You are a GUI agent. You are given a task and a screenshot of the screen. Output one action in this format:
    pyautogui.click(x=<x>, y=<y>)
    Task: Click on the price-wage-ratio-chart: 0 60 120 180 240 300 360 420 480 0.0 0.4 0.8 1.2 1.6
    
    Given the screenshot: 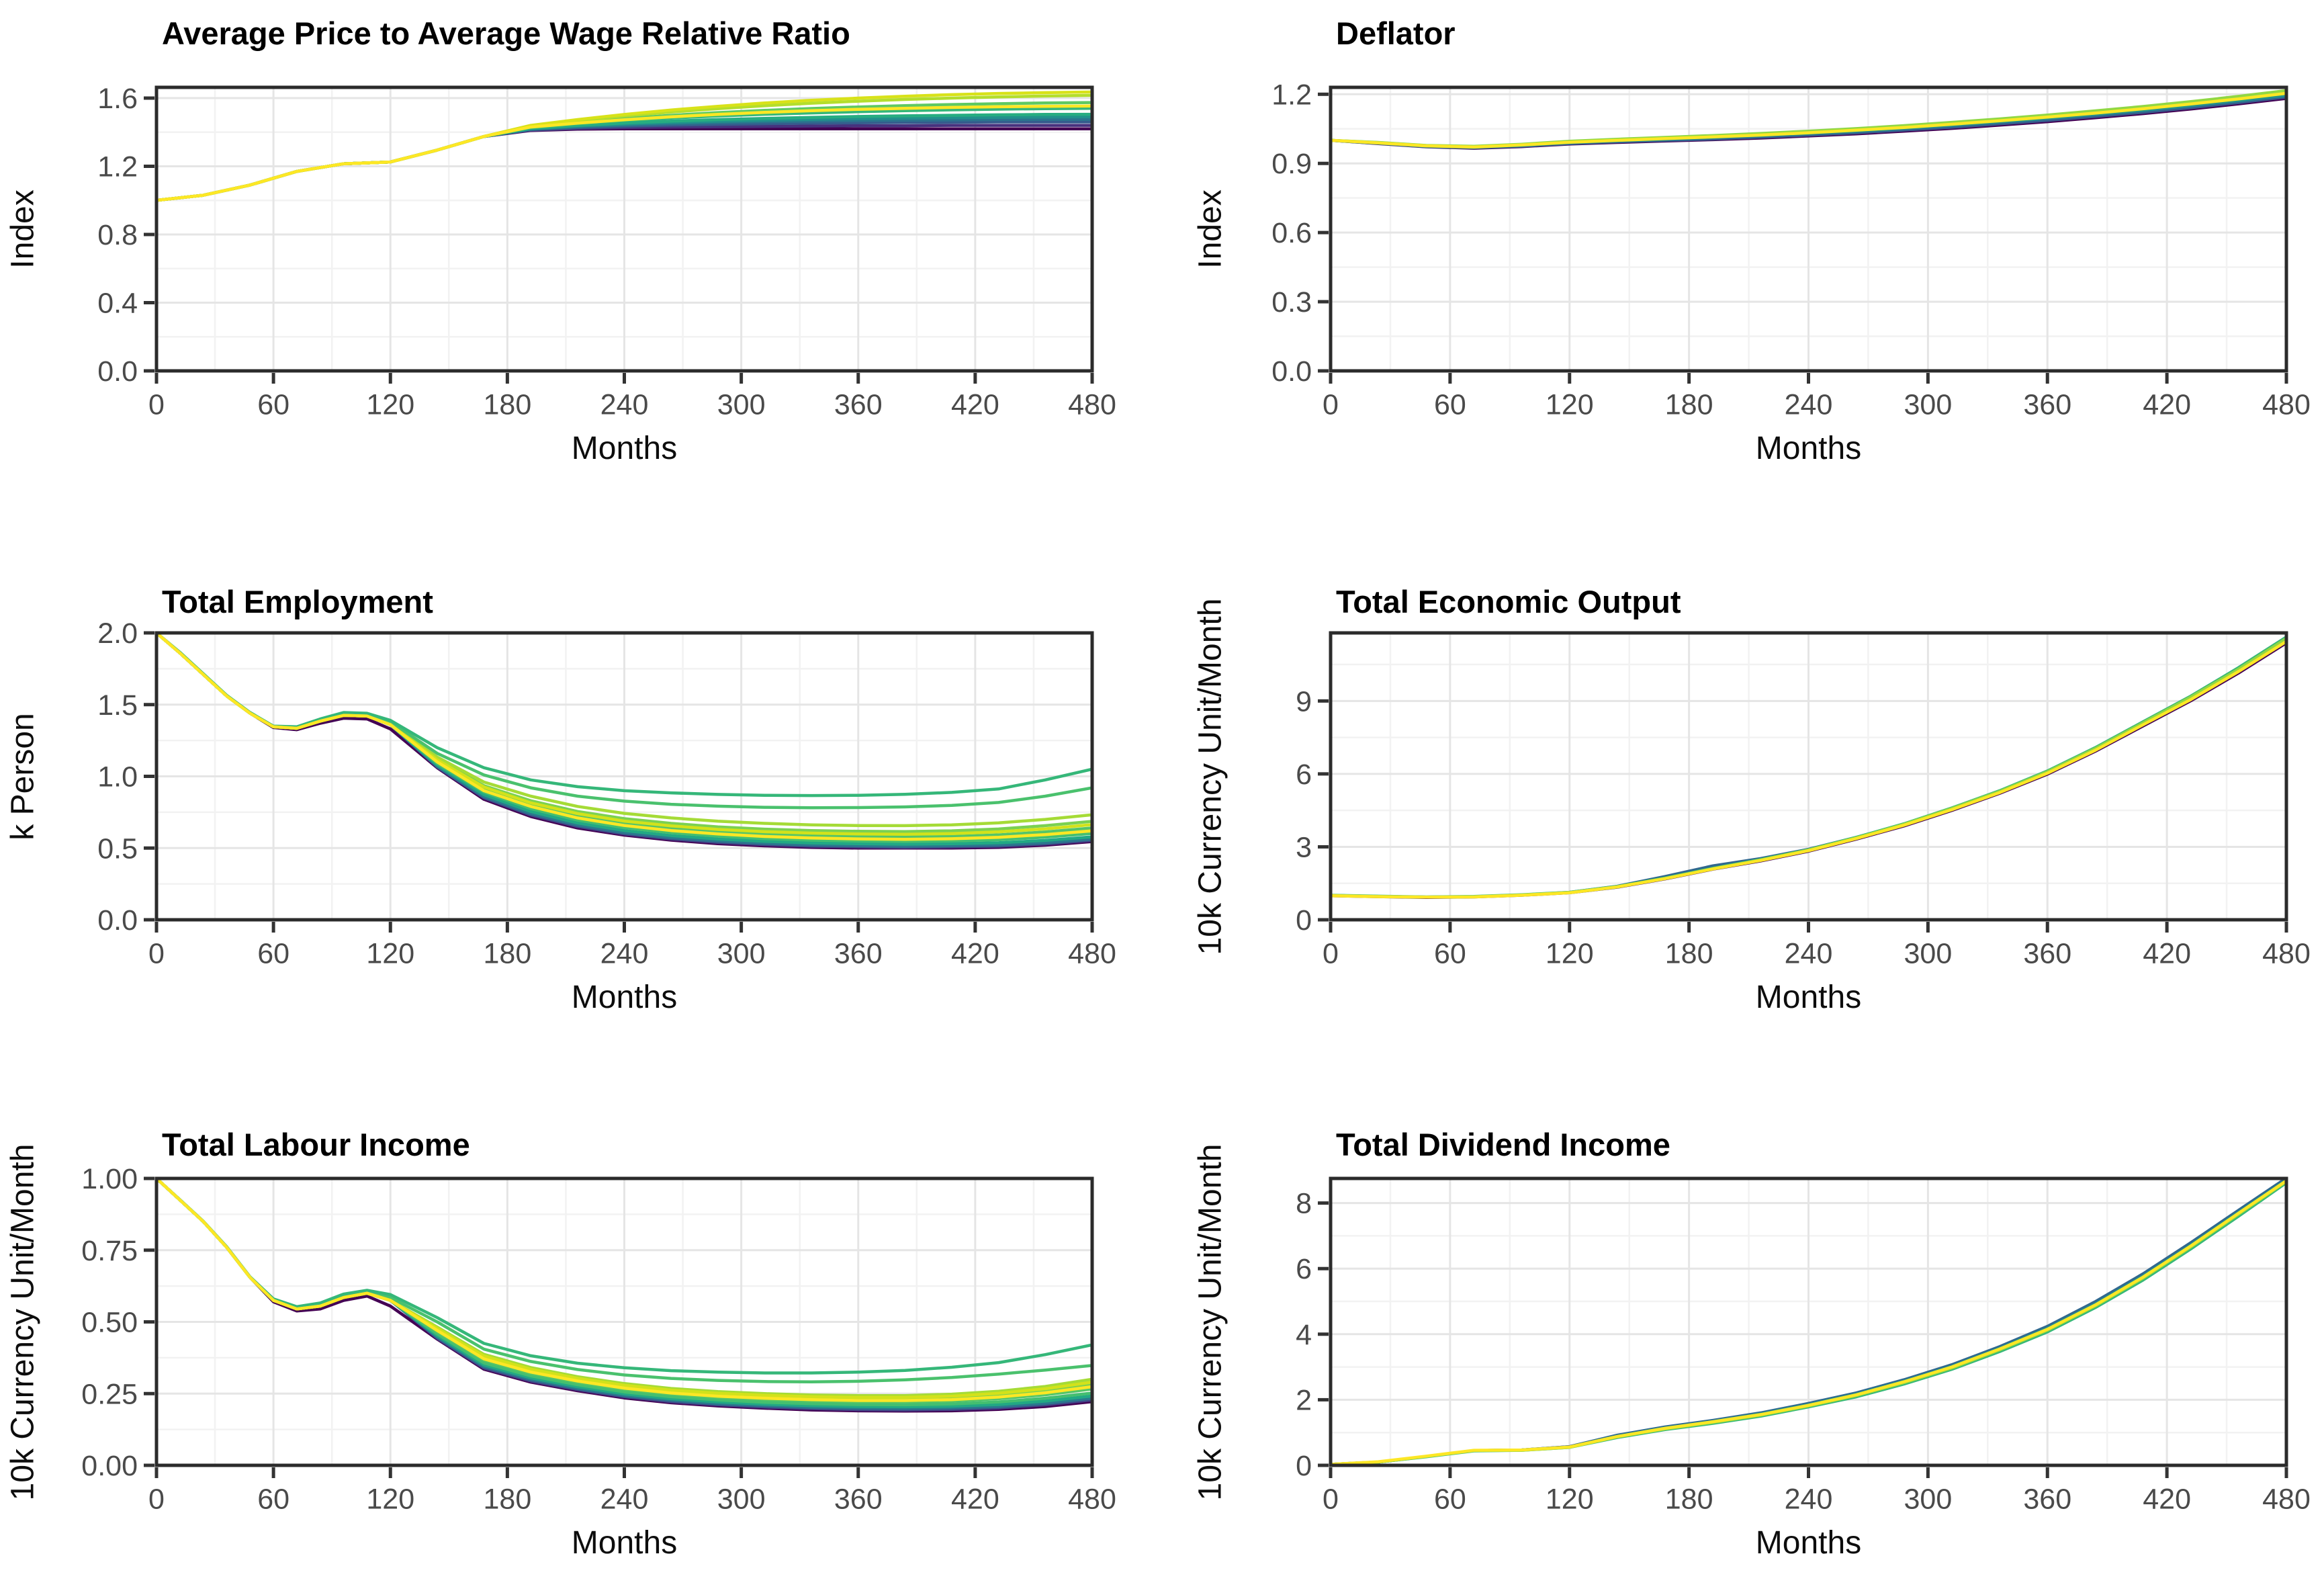 What is the action you would take?
    pyautogui.click(x=606, y=252)
    